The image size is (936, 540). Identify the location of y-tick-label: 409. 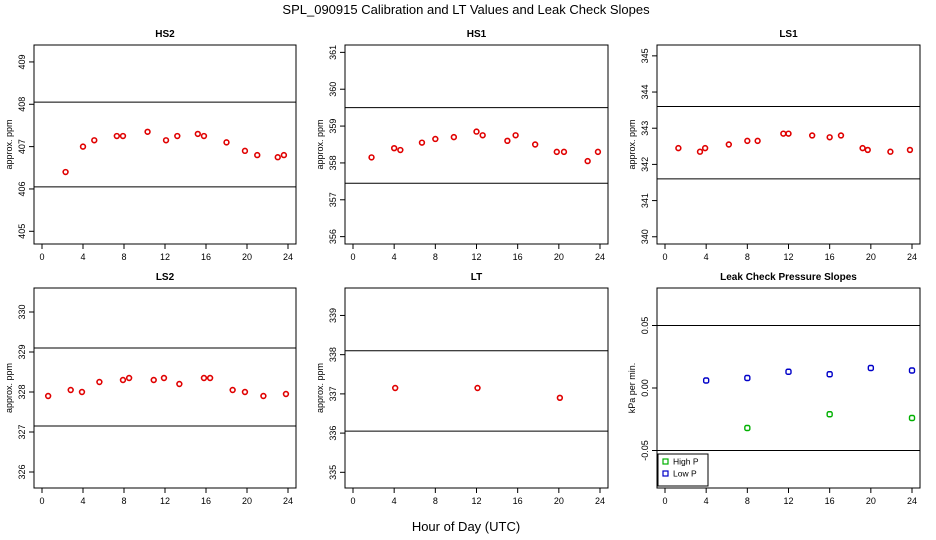
(22, 61).